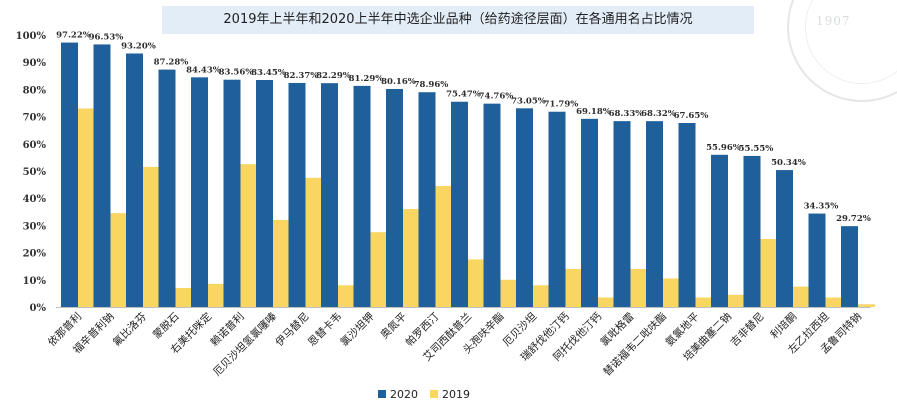 This screenshot has height=414, width=897. I want to click on y-tick-label: 20%, so click(35, 254).